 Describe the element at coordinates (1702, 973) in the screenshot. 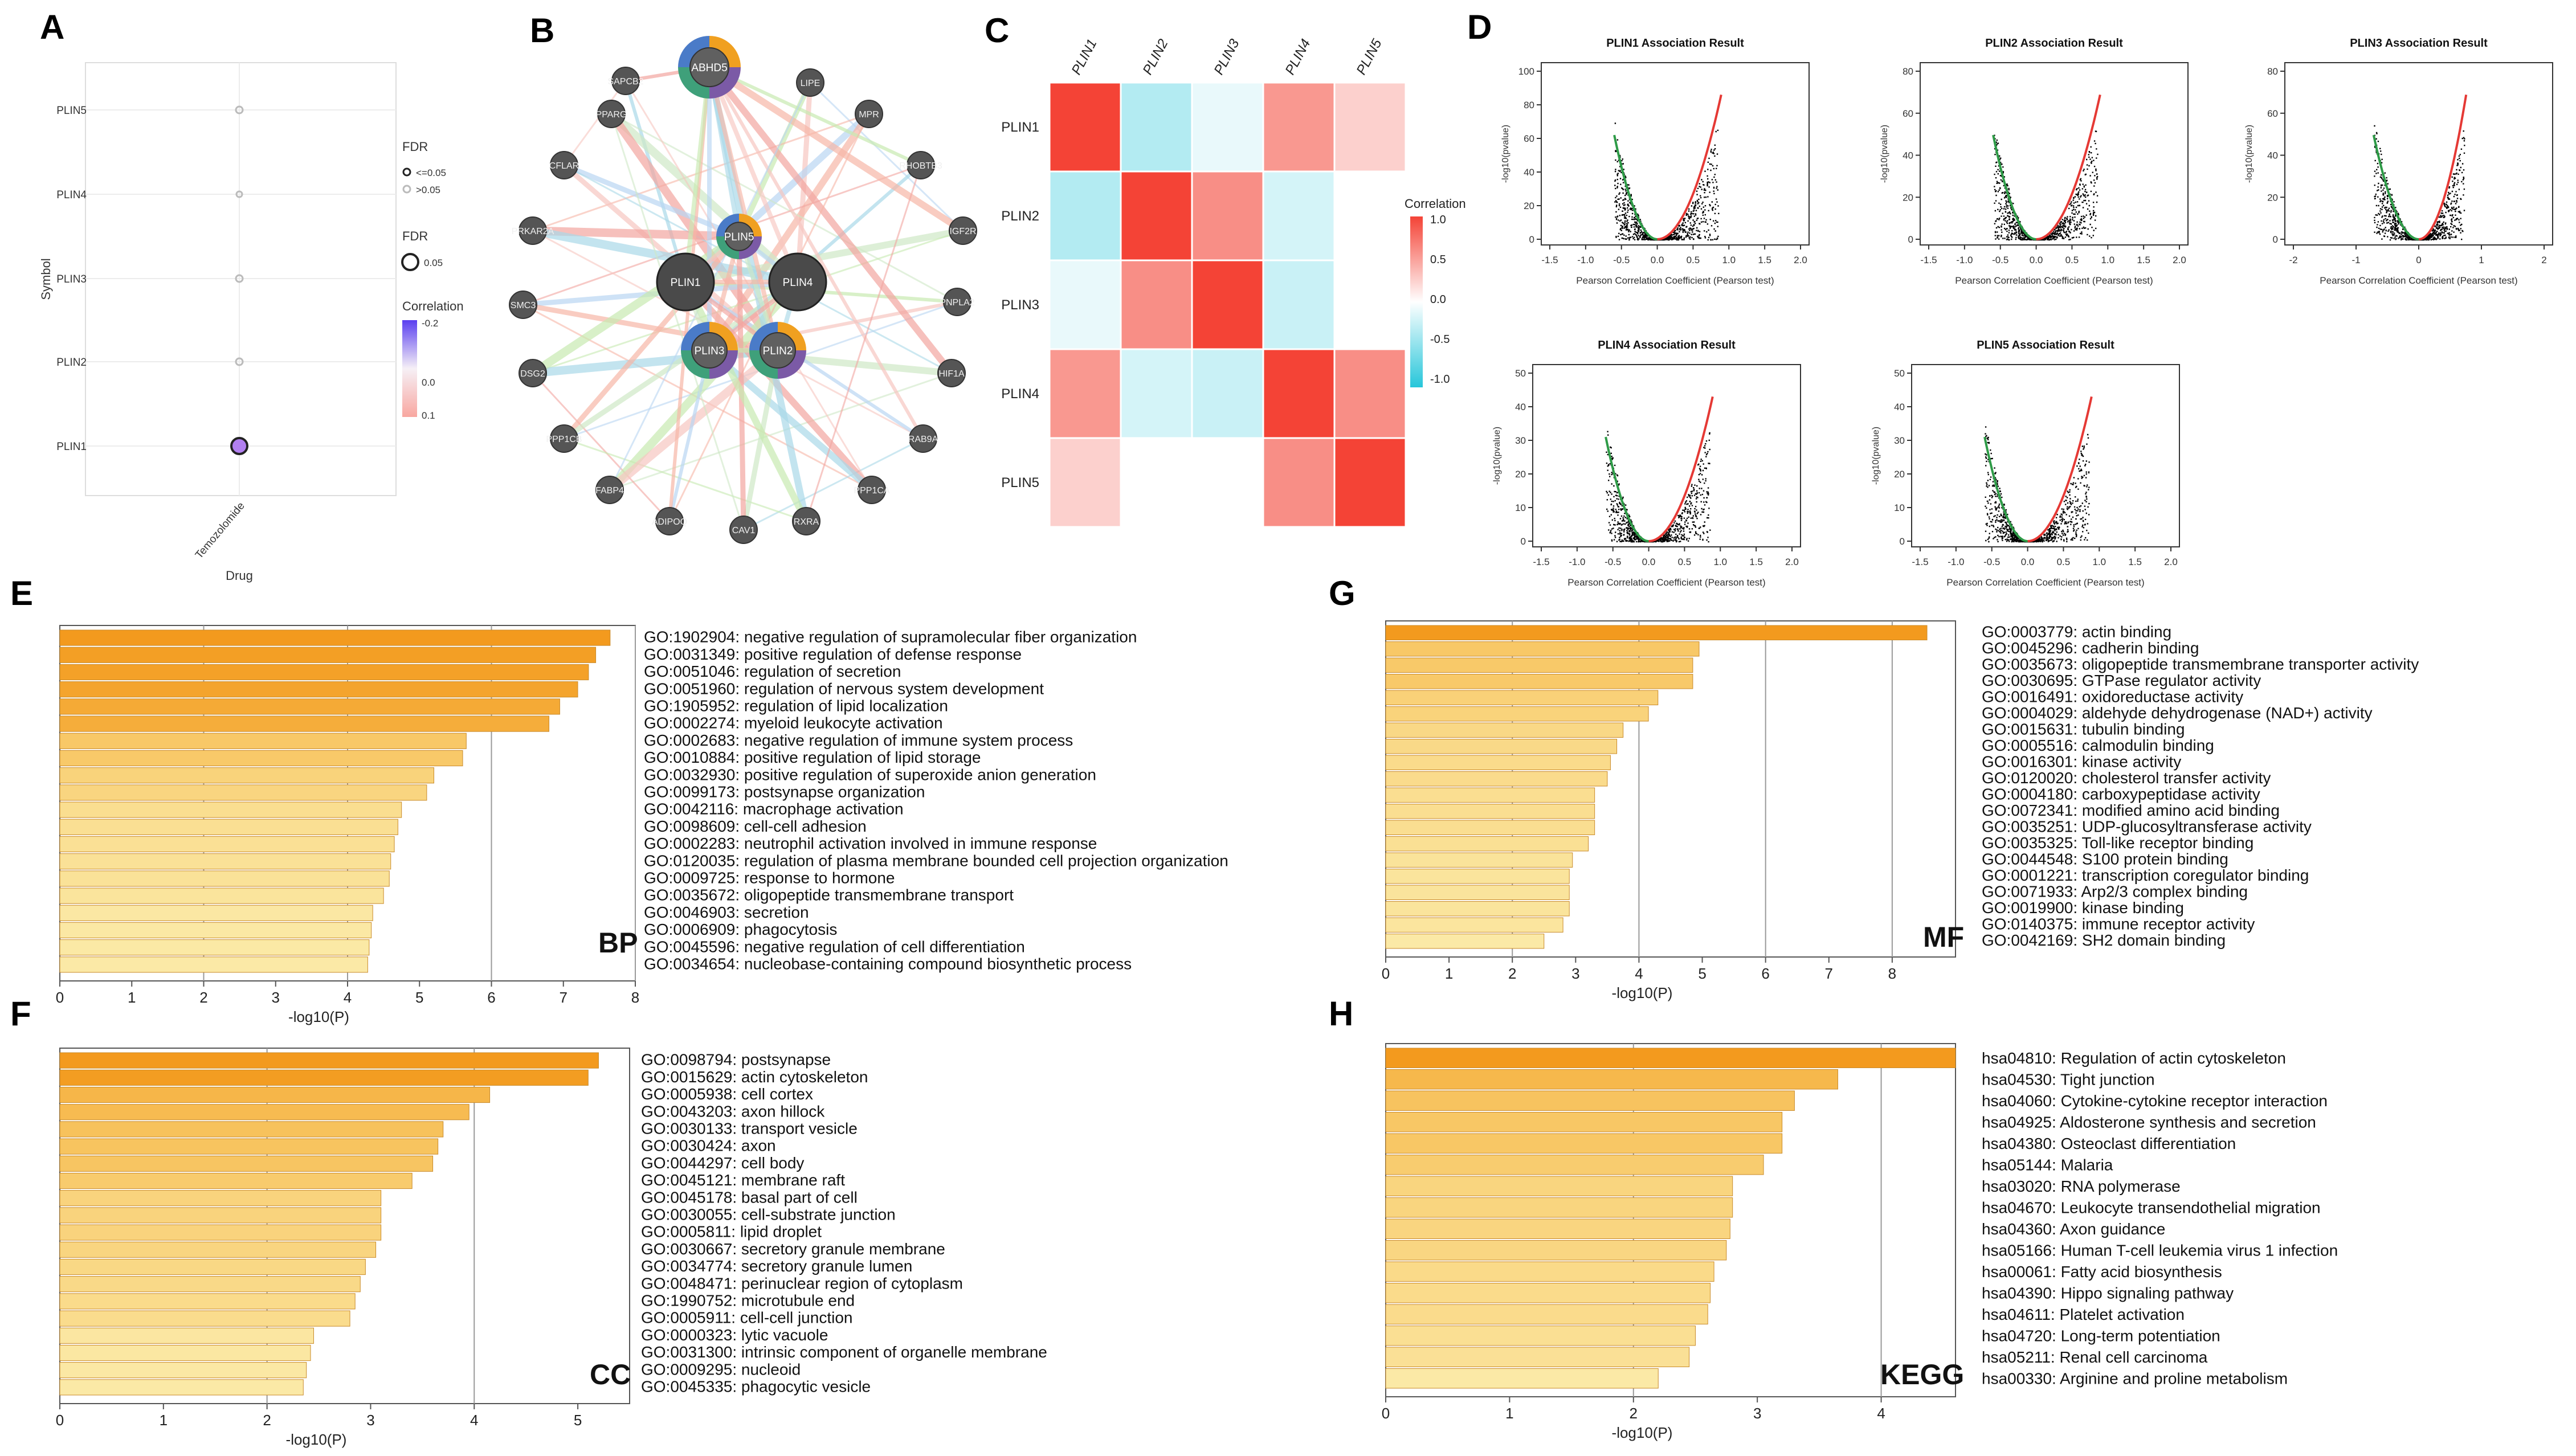

I see `bar-chart-xtick-label: 5` at that location.